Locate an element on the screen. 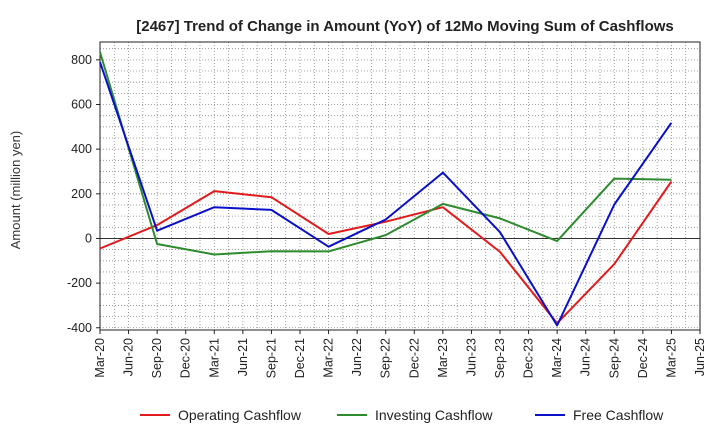 The image size is (720, 440). x-tick-label: Jun-22 is located at coordinates (357, 357).